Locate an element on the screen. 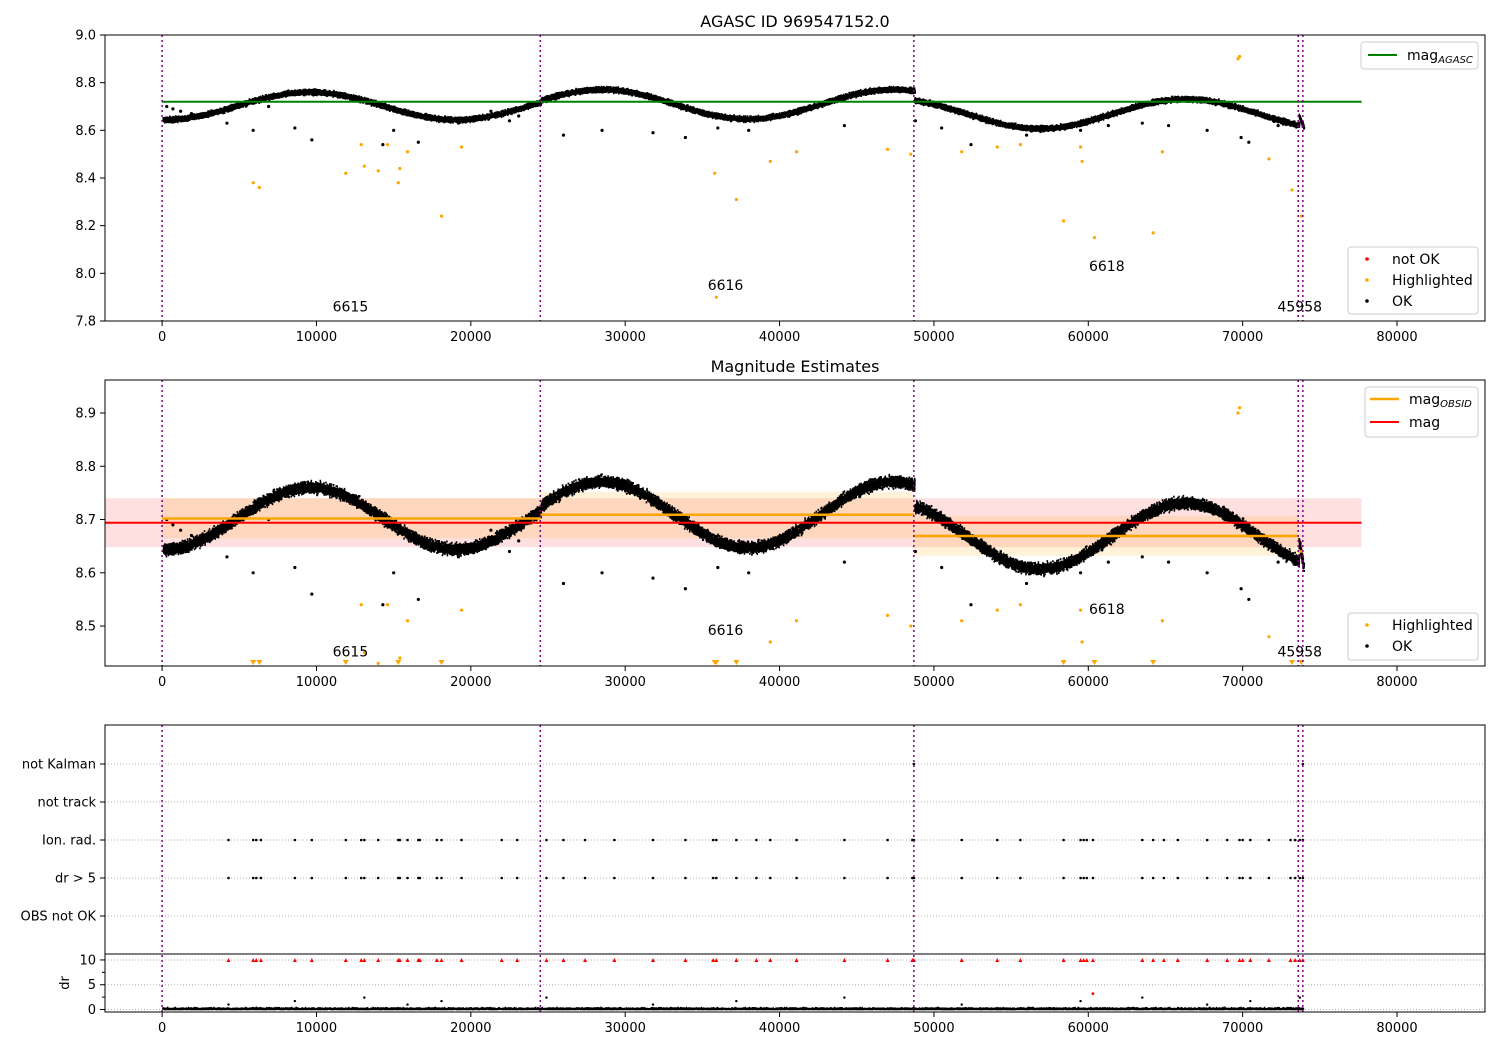  obsid-annotation: 45958 is located at coordinates (1299, 307).